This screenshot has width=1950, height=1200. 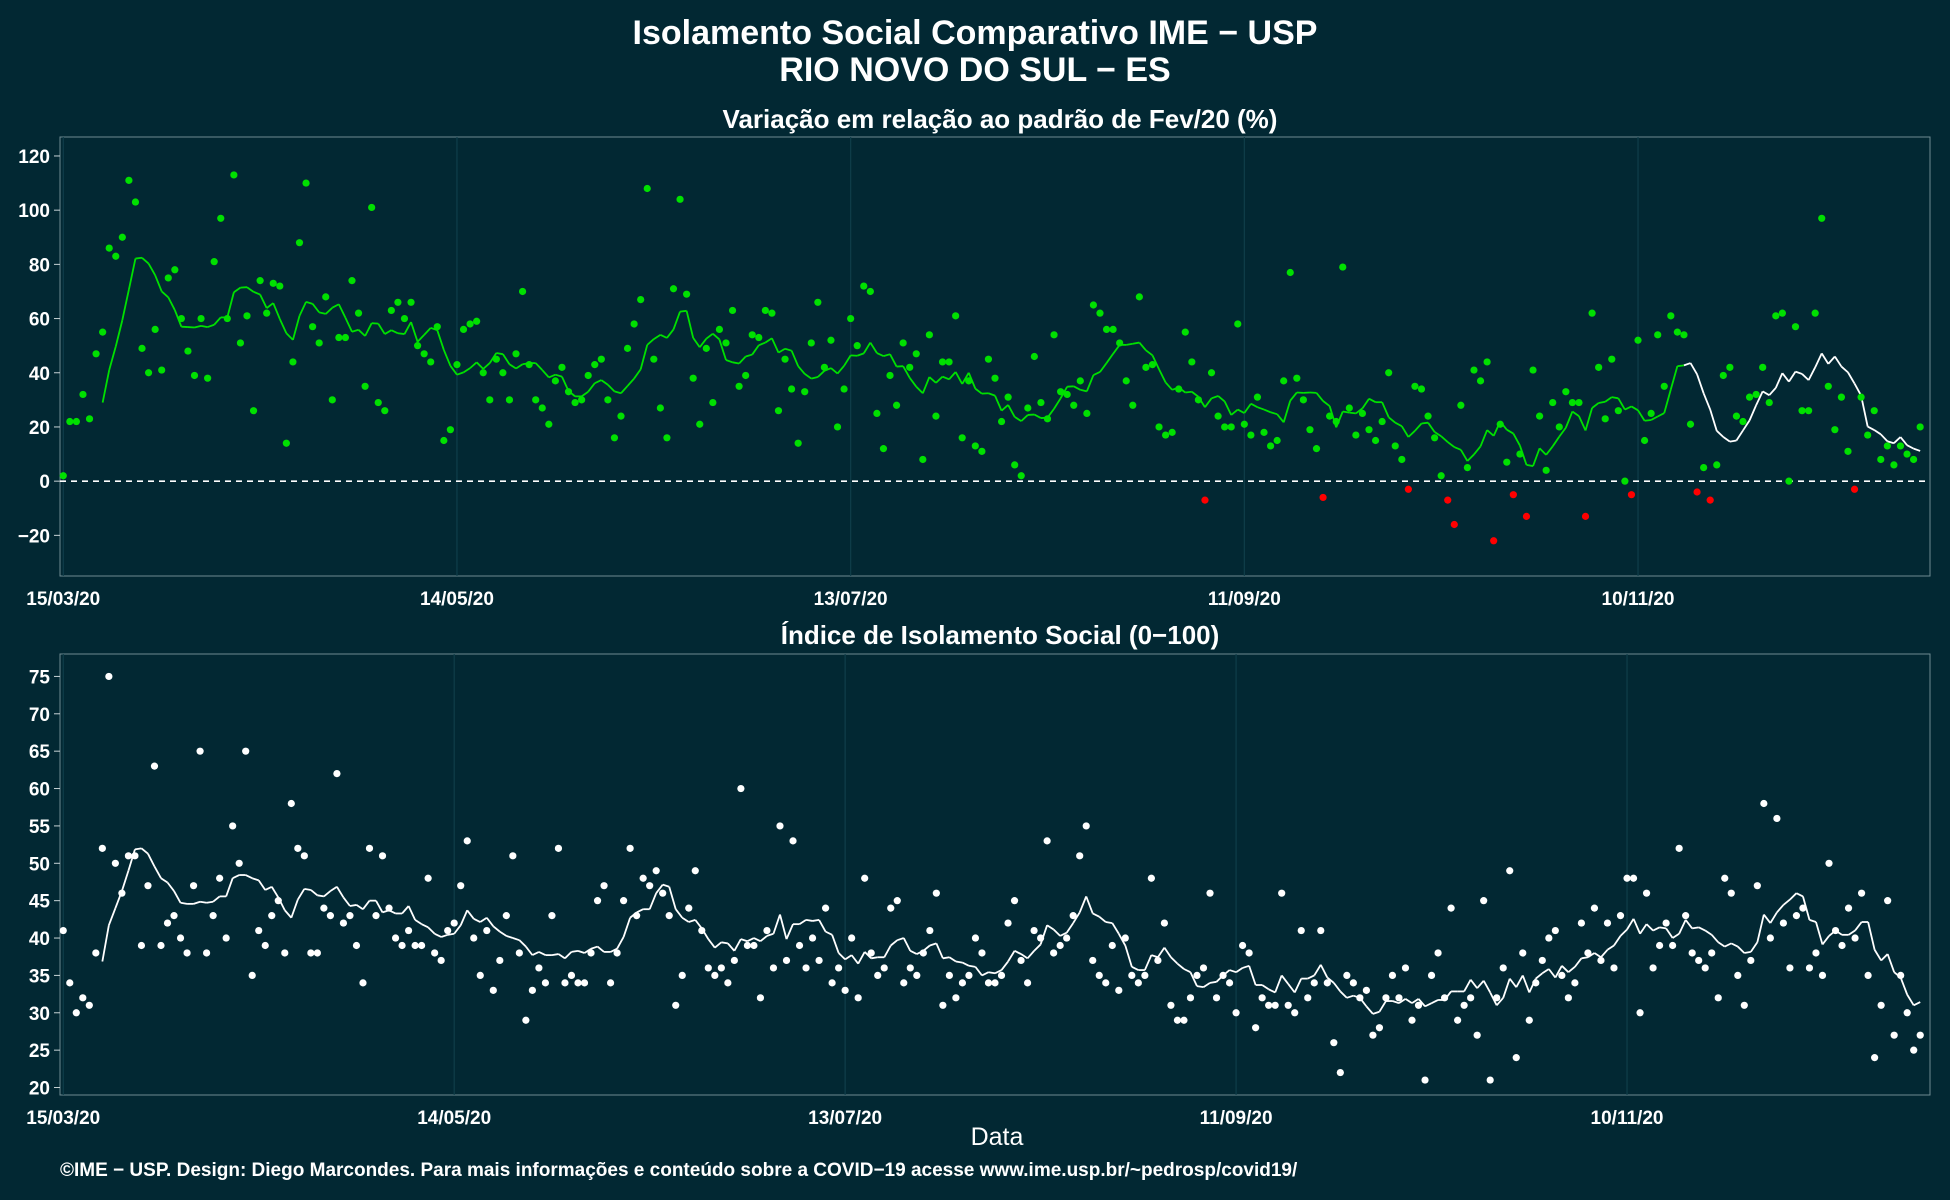 What do you see at coordinates (1000, 635) in the screenshot?
I see `panel2-title: Índice de Isolamento Social (0−100)` at bounding box center [1000, 635].